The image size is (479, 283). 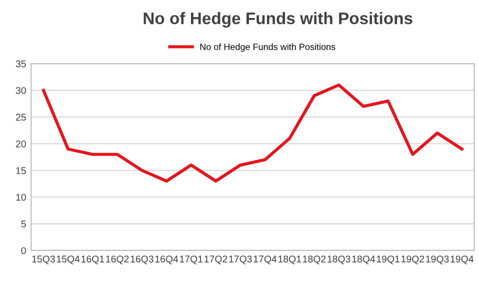 What do you see at coordinates (21, 64) in the screenshot?
I see `y-tick-label: 35` at bounding box center [21, 64].